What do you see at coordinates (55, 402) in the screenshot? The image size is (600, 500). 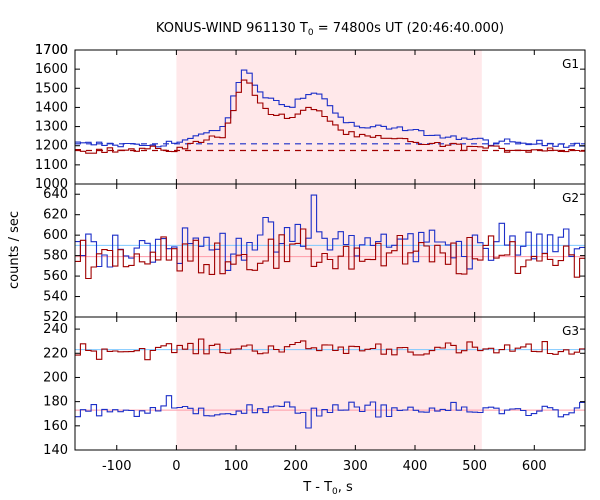 I see `y-tick-label: 180` at bounding box center [55, 402].